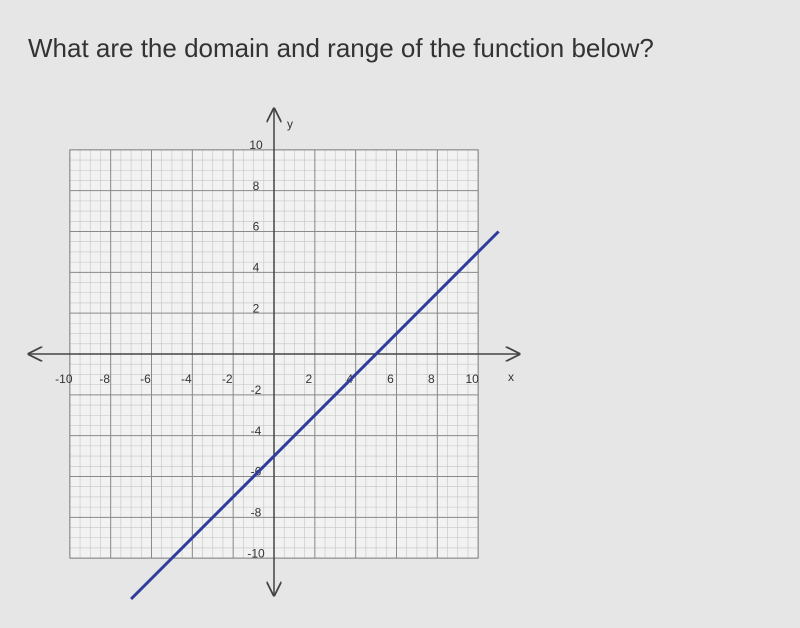  I want to click on x-tick-label: -10, so click(64, 379).